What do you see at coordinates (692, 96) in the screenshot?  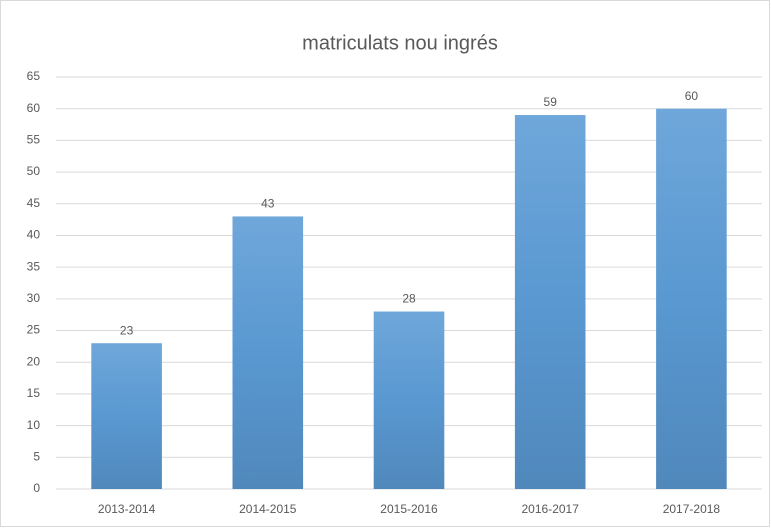 I see `data-label: 60` at bounding box center [692, 96].